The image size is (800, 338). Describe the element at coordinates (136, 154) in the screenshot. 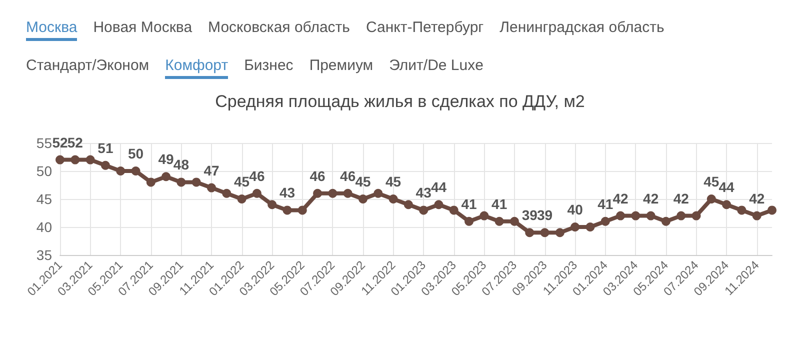

I see `data-label: 50` at that location.